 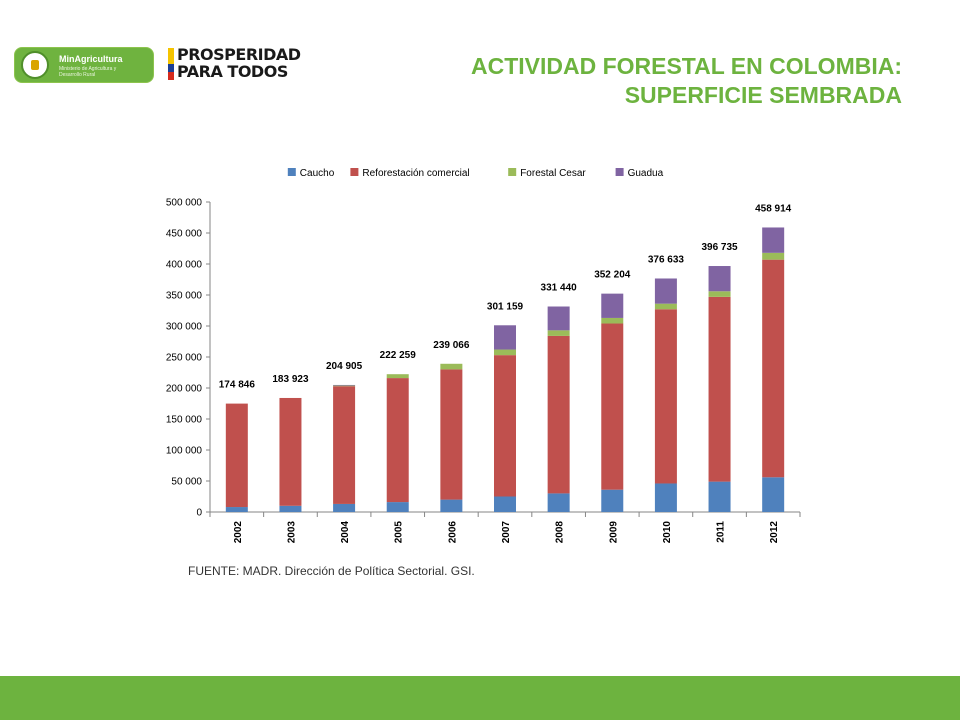 I want to click on x-tick-label: 2007, so click(x=506, y=532).